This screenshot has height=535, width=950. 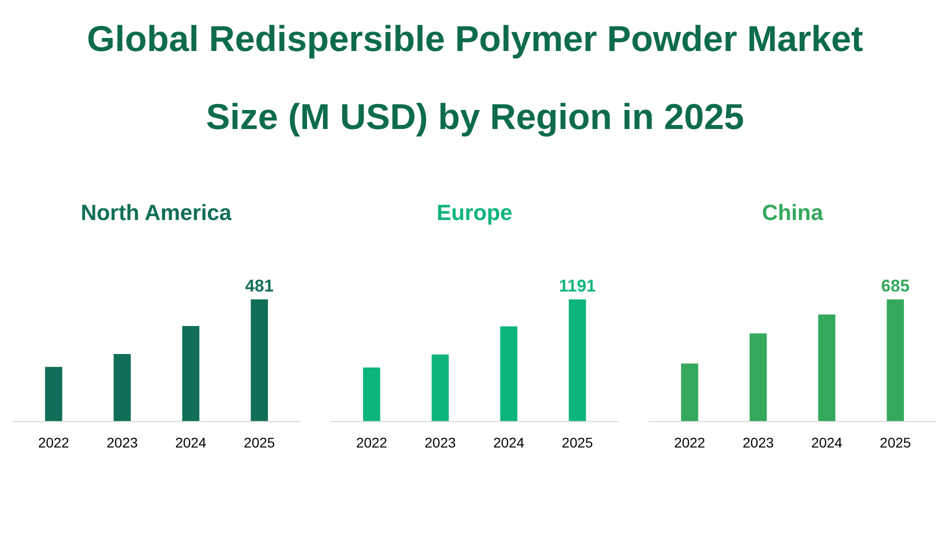 What do you see at coordinates (156, 212) in the screenshot?
I see `chart-title: North America` at bounding box center [156, 212].